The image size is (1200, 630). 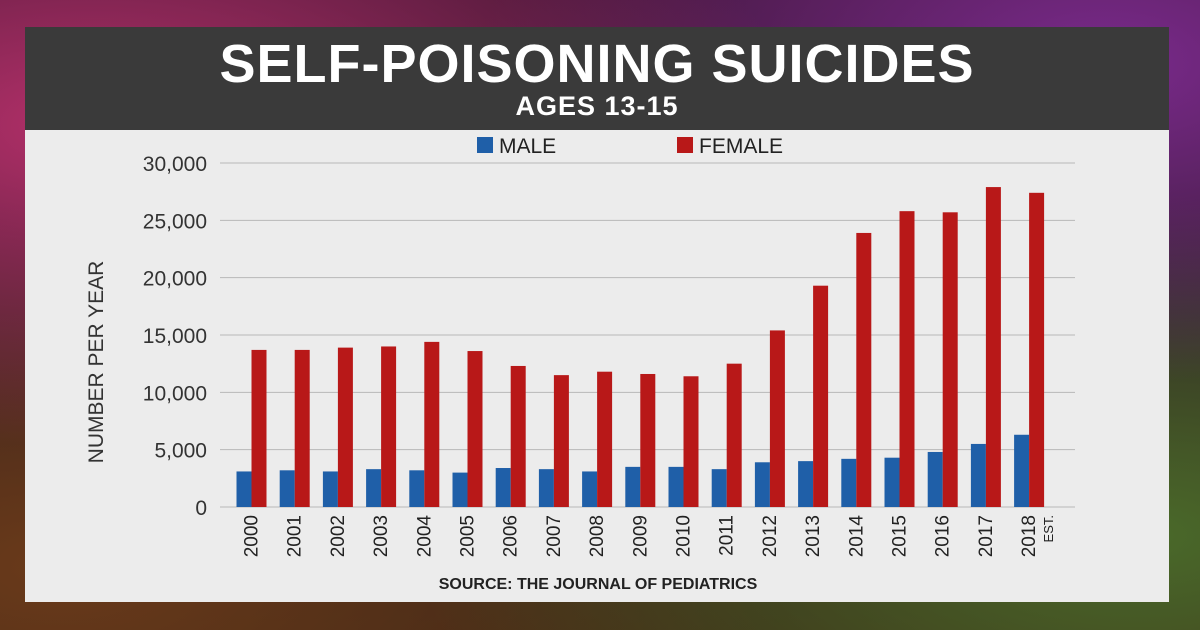 I want to click on x-tick-label: 2010, so click(x=684, y=536).